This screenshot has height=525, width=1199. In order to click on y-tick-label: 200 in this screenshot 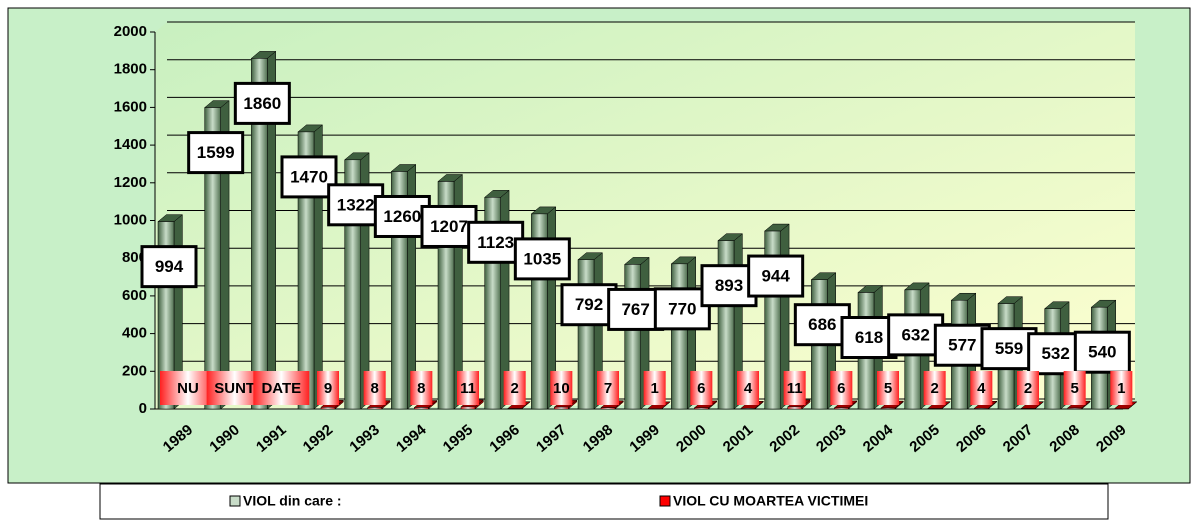, I will do `click(134, 370)`.